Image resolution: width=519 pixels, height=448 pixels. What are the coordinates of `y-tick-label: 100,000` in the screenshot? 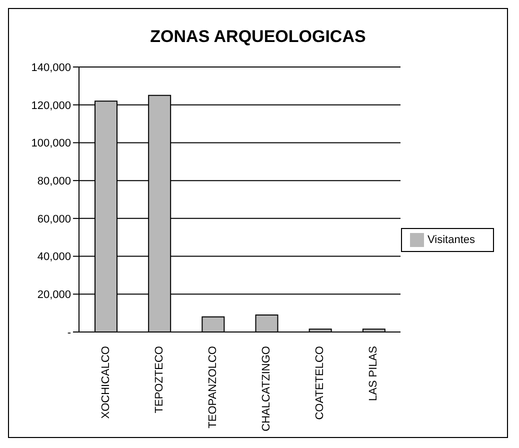 It's located at (51, 144).